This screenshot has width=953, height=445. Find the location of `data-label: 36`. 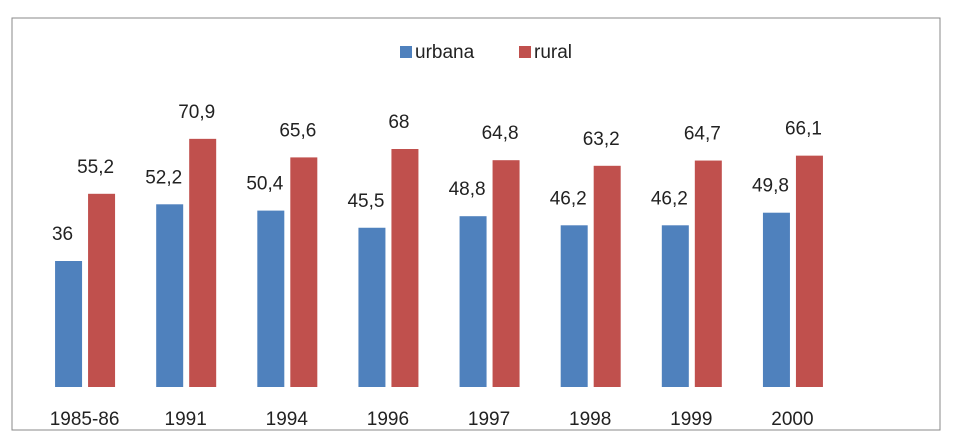

data-label: 36 is located at coordinates (62, 234).